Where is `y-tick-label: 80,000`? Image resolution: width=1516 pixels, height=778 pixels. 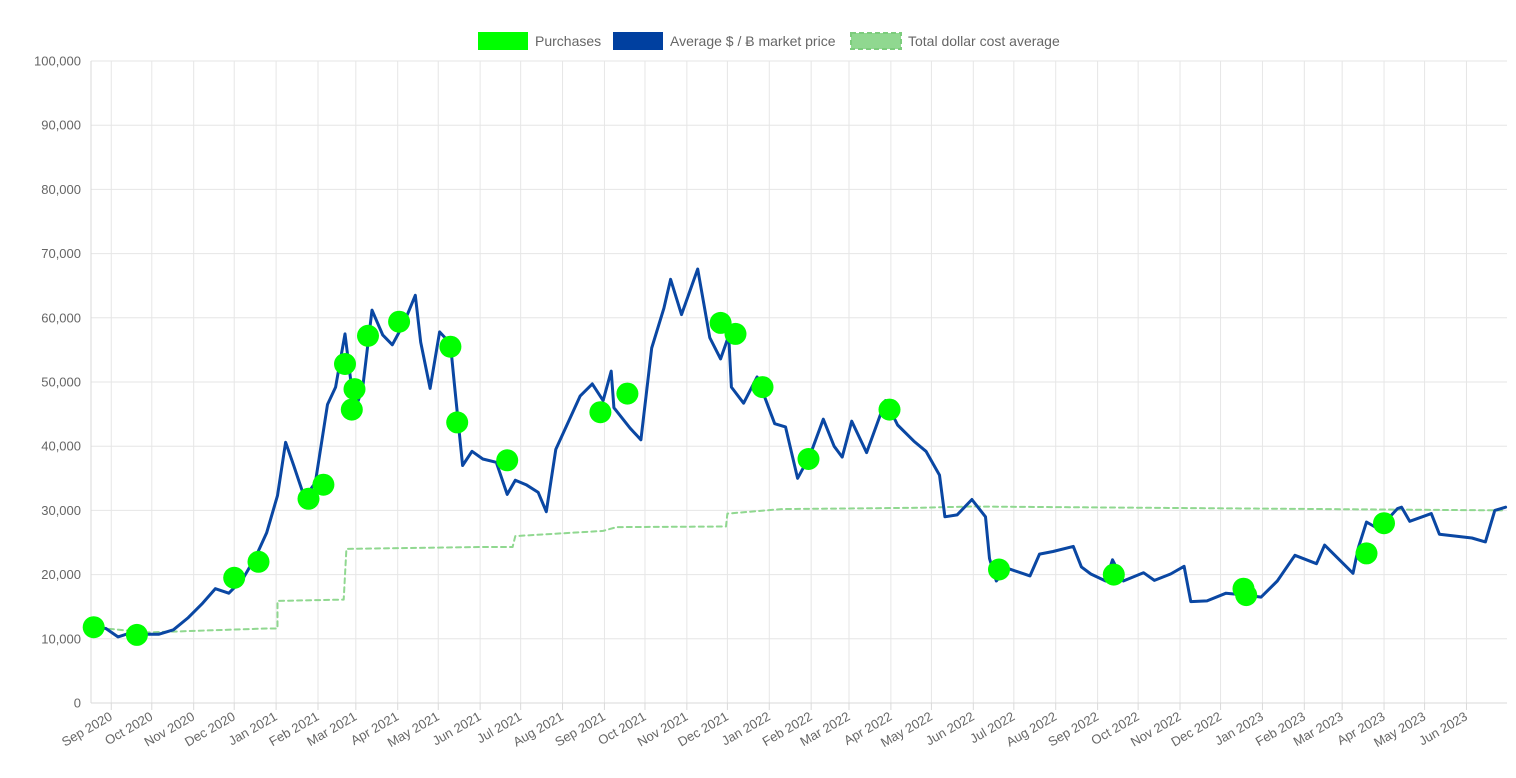
y-tick-label: 80,000 is located at coordinates (61, 189).